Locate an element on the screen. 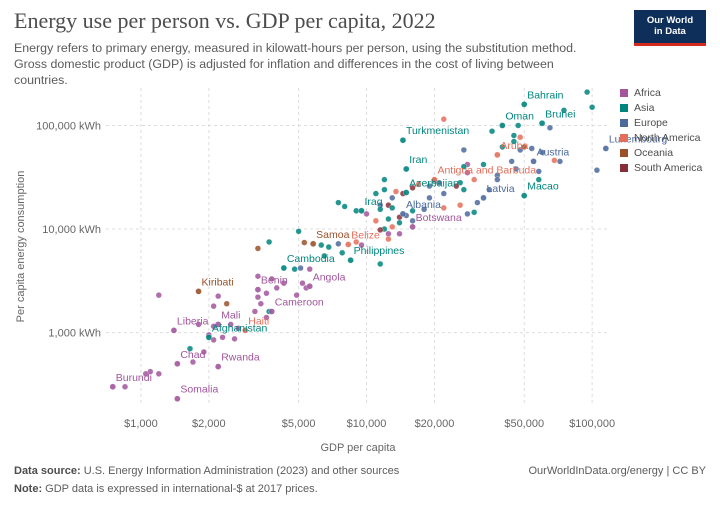 This screenshot has width=720, height=508. x-tick-label: $2,000 is located at coordinates (209, 424).